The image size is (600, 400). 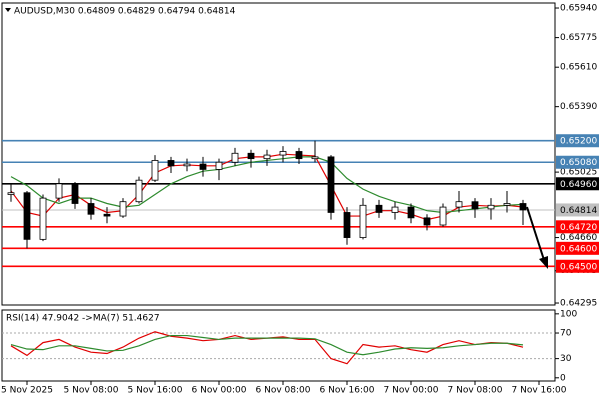 What do you see at coordinates (578, 68) in the screenshot?
I see `y-tick-label: 0.65610` at bounding box center [578, 68].